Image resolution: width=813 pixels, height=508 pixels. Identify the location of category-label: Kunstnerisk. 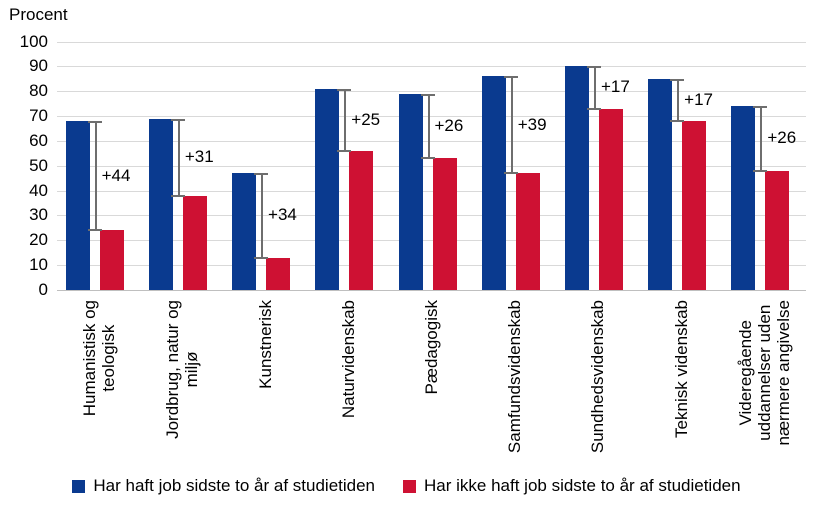
(300, 344).